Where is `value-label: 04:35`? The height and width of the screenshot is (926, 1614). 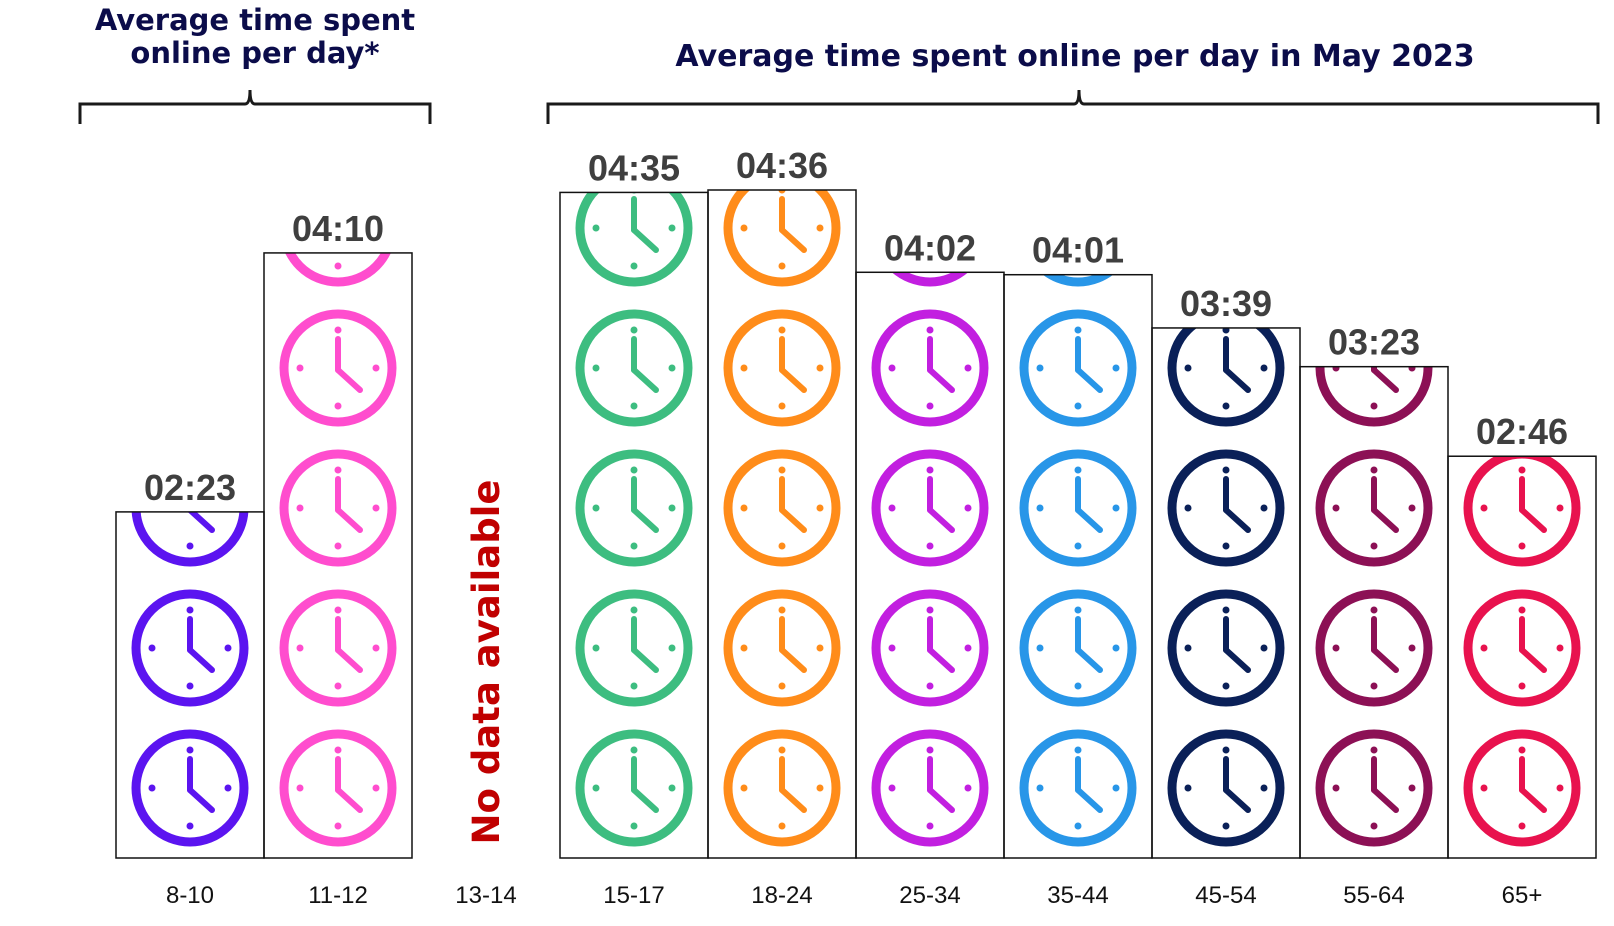 value-label: 04:35 is located at coordinates (634, 167).